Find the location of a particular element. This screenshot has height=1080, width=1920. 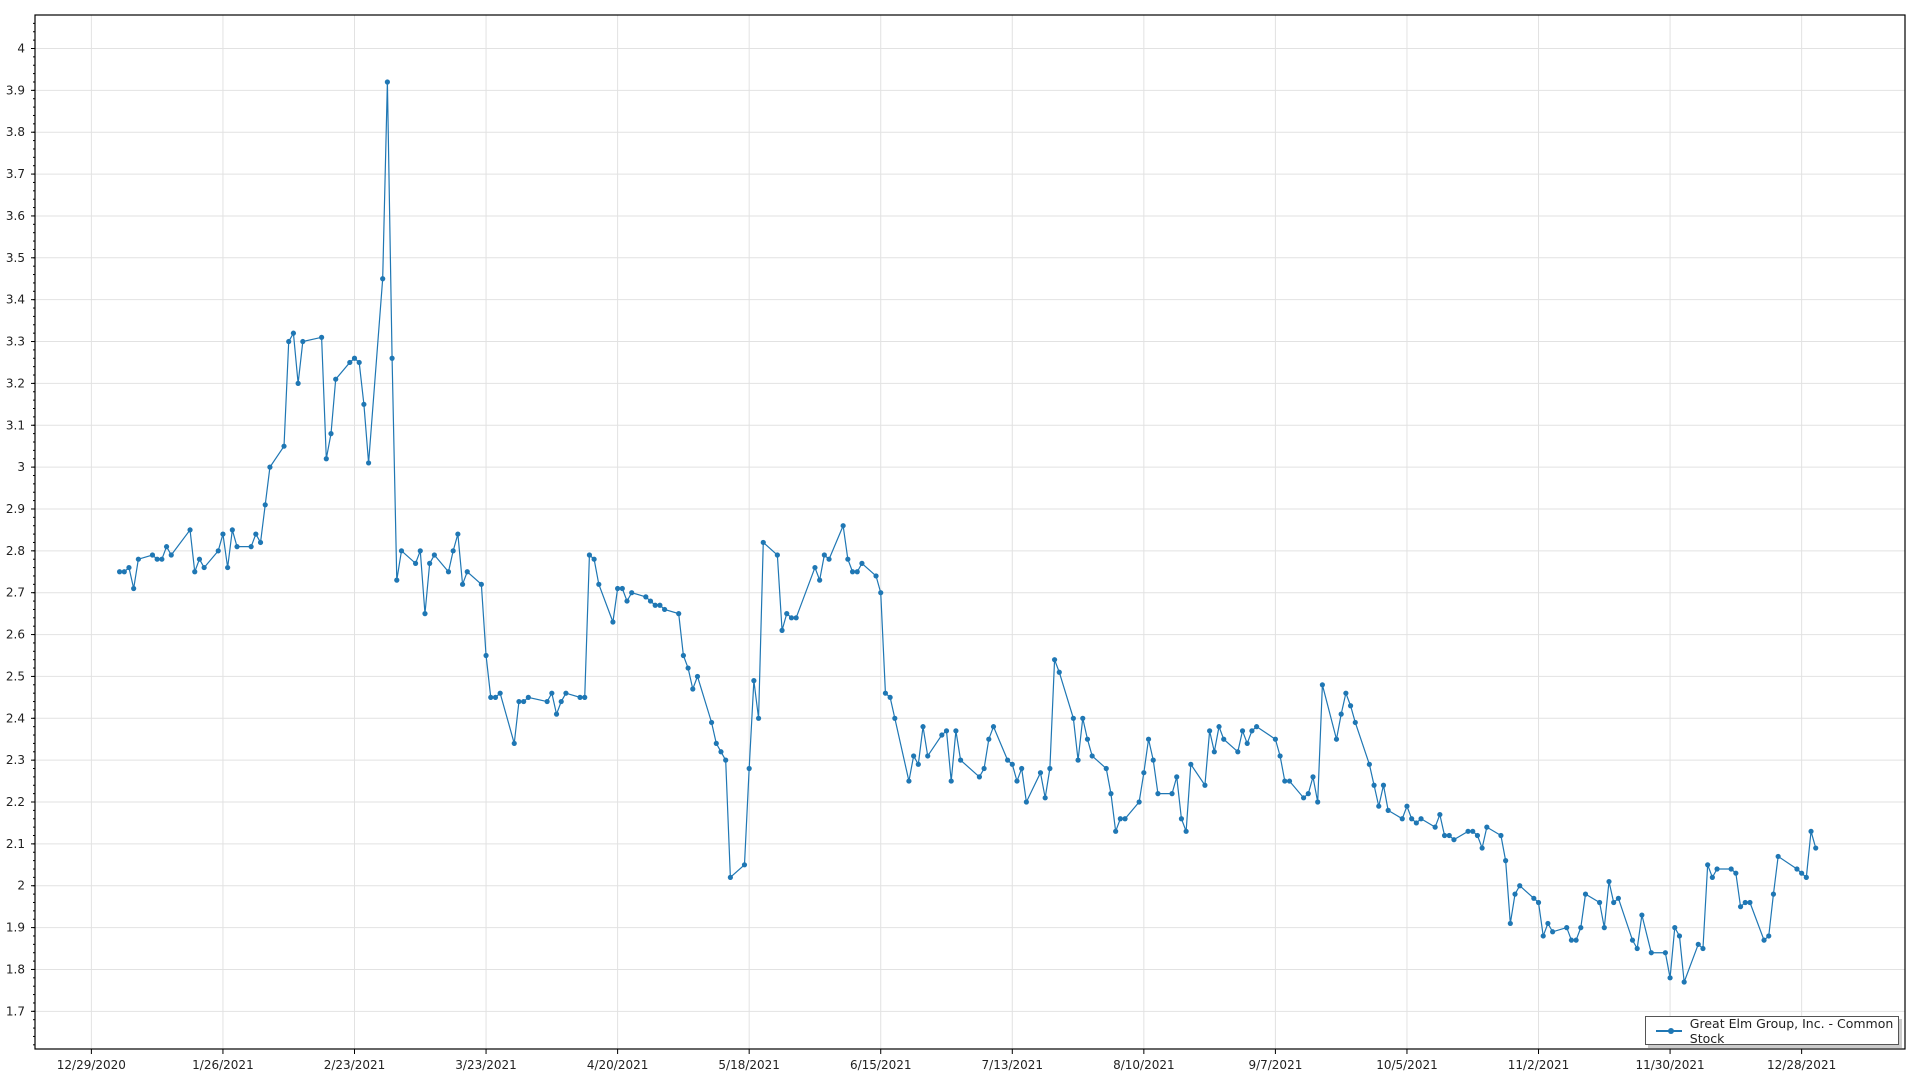

x-tick-label: 10/5/2021 is located at coordinates (1407, 1065).